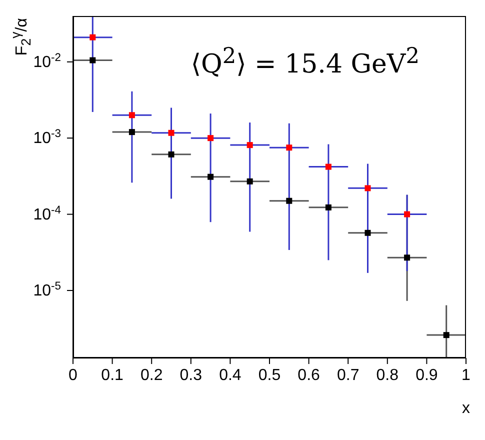  What do you see at coordinates (47, 214) in the screenshot?
I see `y-tick-label: 10$^{-4}$` at bounding box center [47, 214].